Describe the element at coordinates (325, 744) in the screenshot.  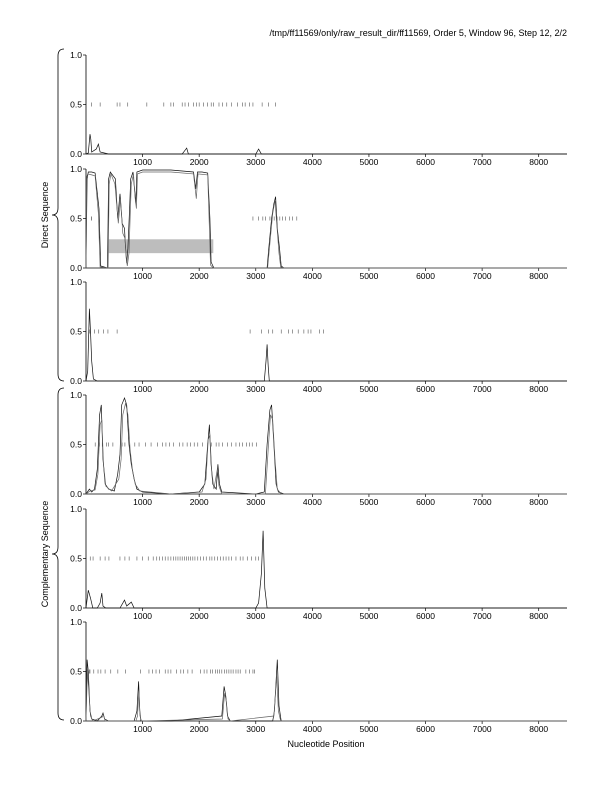
I see `x-axis-label: Nucleotide Position` at that location.